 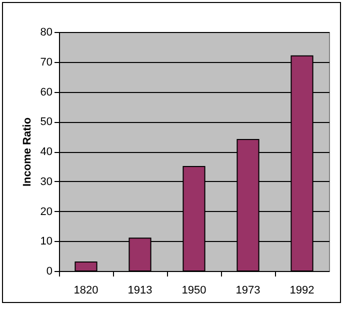 What do you see at coordinates (140, 290) in the screenshot?
I see `x-tick-label: 1913` at bounding box center [140, 290].